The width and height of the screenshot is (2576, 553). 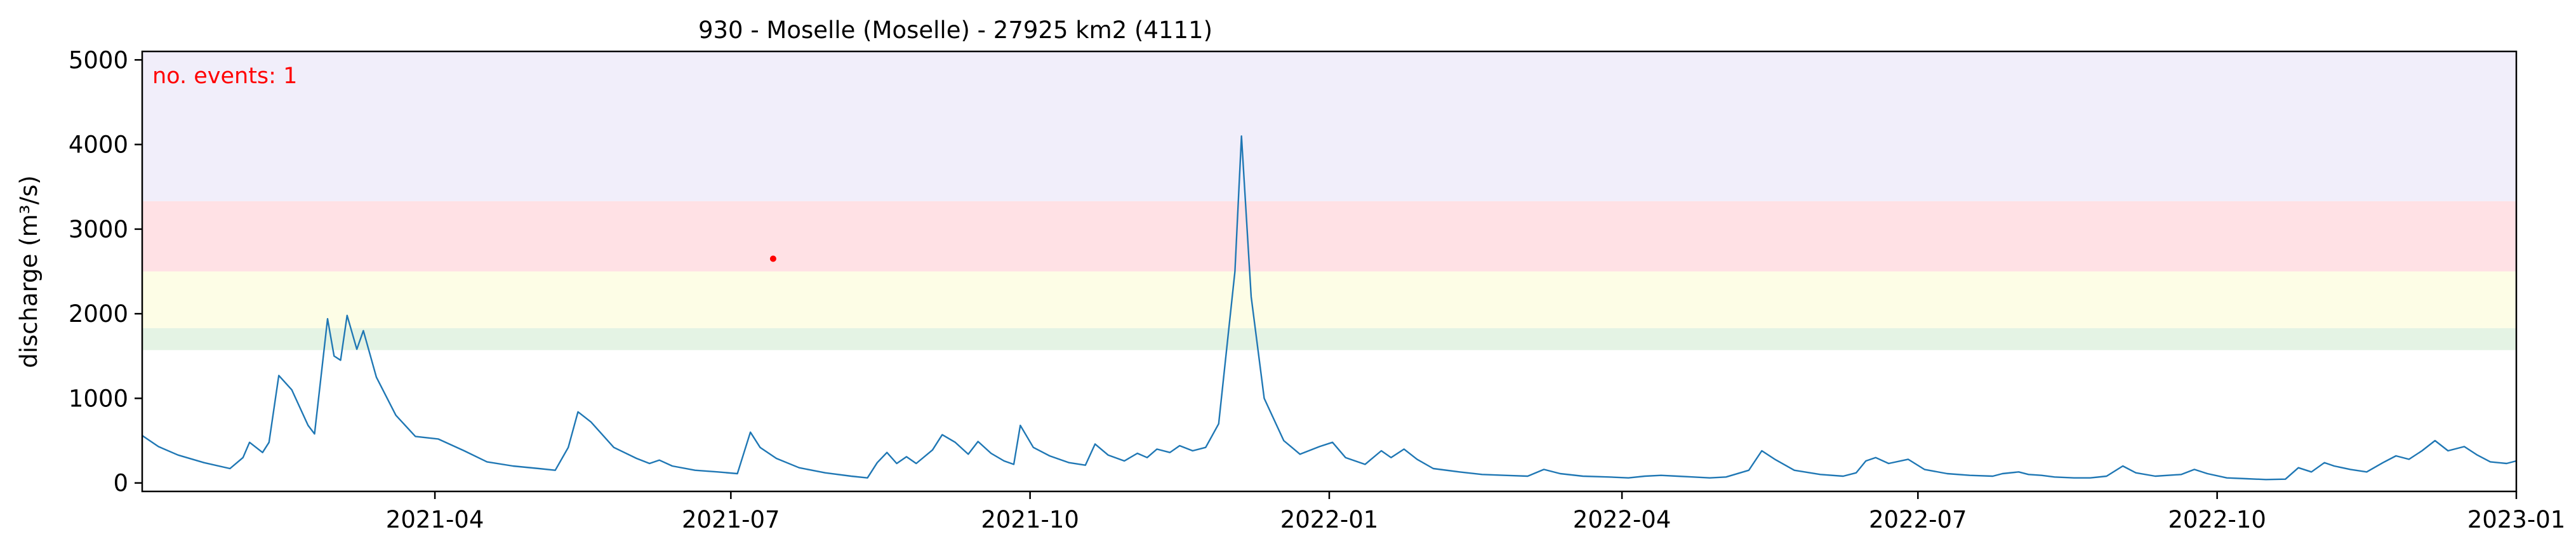 What do you see at coordinates (2217, 519) in the screenshot?
I see `x-tick-label-6: 2022-10` at bounding box center [2217, 519].